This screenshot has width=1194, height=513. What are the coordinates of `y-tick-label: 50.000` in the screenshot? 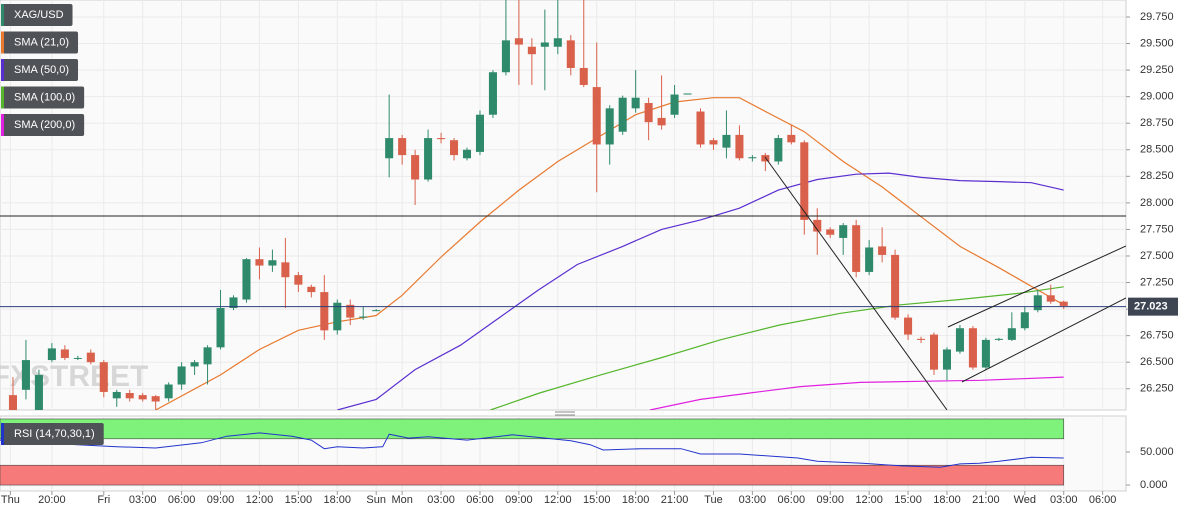 It's located at (1157, 452).